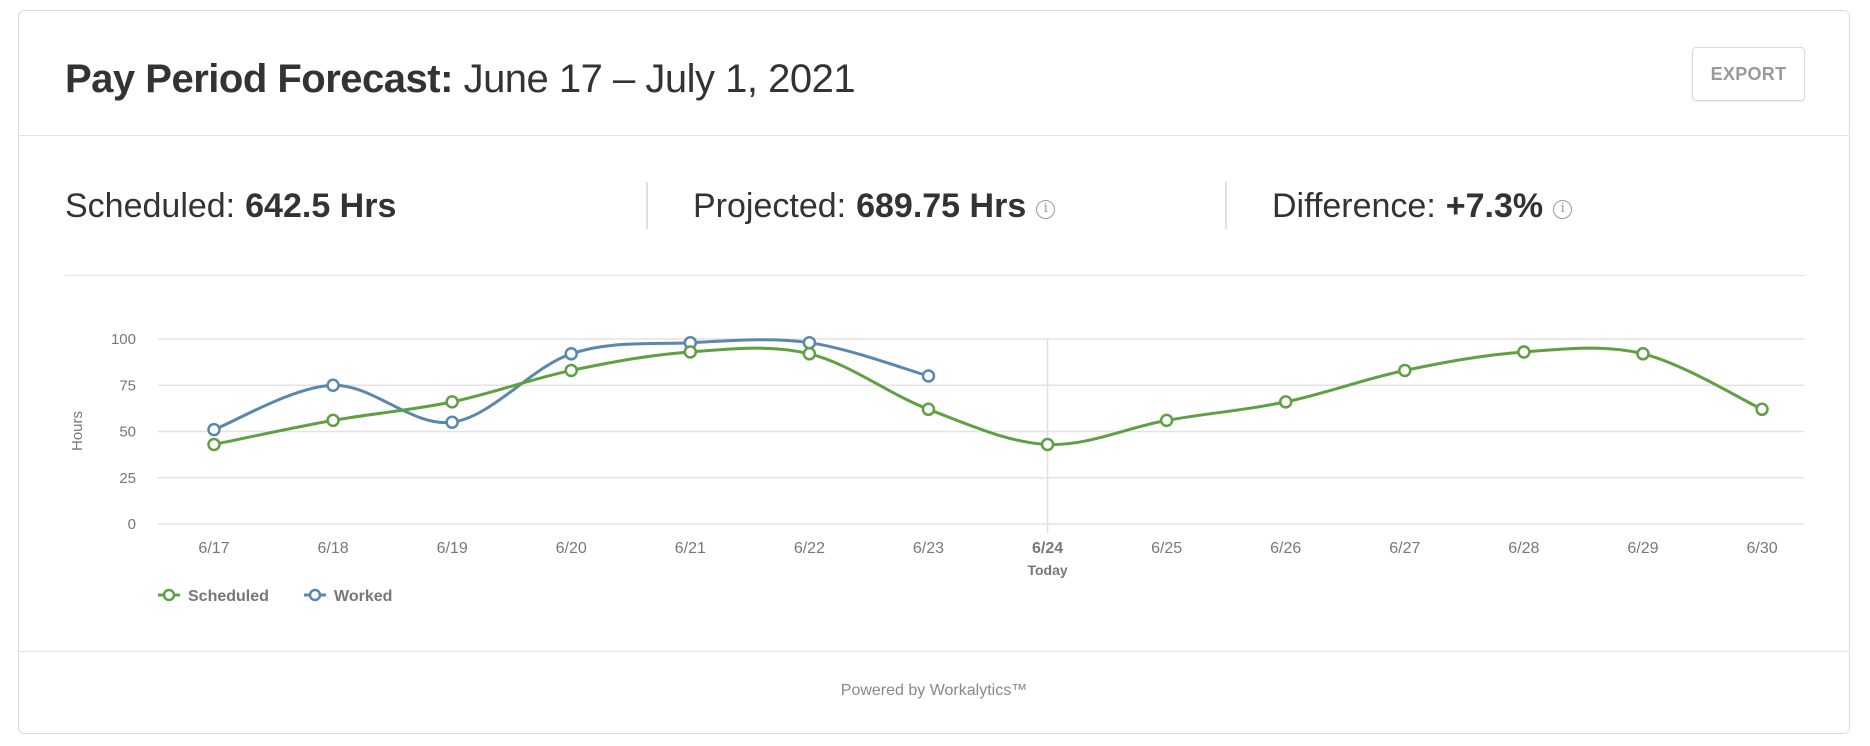 The image size is (1870, 746). Describe the element at coordinates (934, 690) in the screenshot. I see `powered-by-text: Powered by Workalytics™` at that location.